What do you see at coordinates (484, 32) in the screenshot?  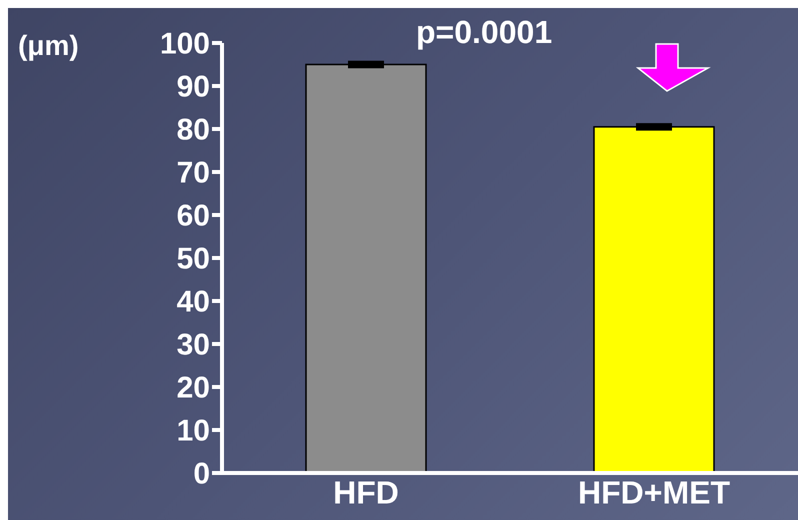 I see `annotation: p=0.0001` at bounding box center [484, 32].